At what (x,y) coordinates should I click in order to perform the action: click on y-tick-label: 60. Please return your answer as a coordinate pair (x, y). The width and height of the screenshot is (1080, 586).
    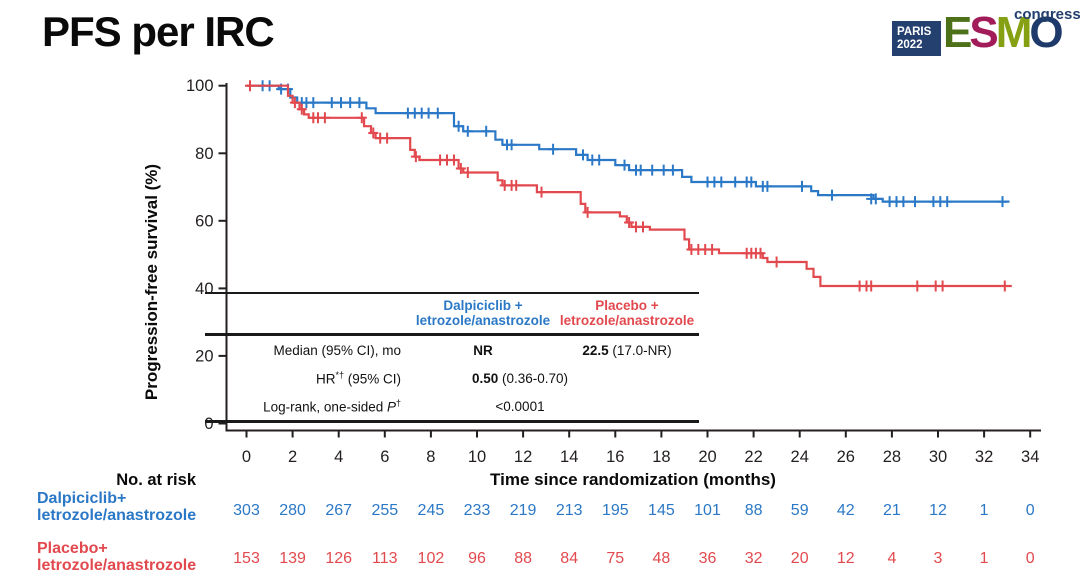
    Looking at the image, I should click on (204, 221).